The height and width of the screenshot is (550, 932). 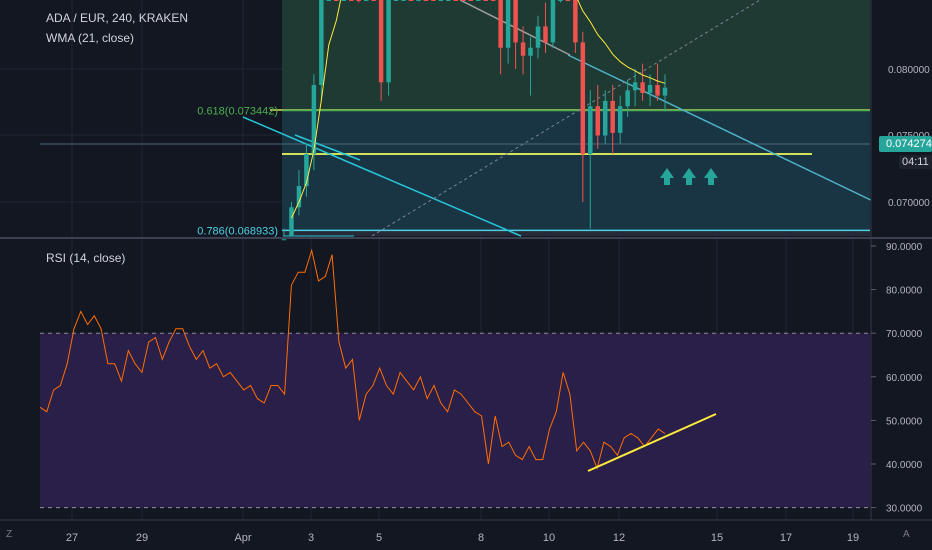 I want to click on price-axis-tick-label: 0.080000, so click(x=909, y=70).